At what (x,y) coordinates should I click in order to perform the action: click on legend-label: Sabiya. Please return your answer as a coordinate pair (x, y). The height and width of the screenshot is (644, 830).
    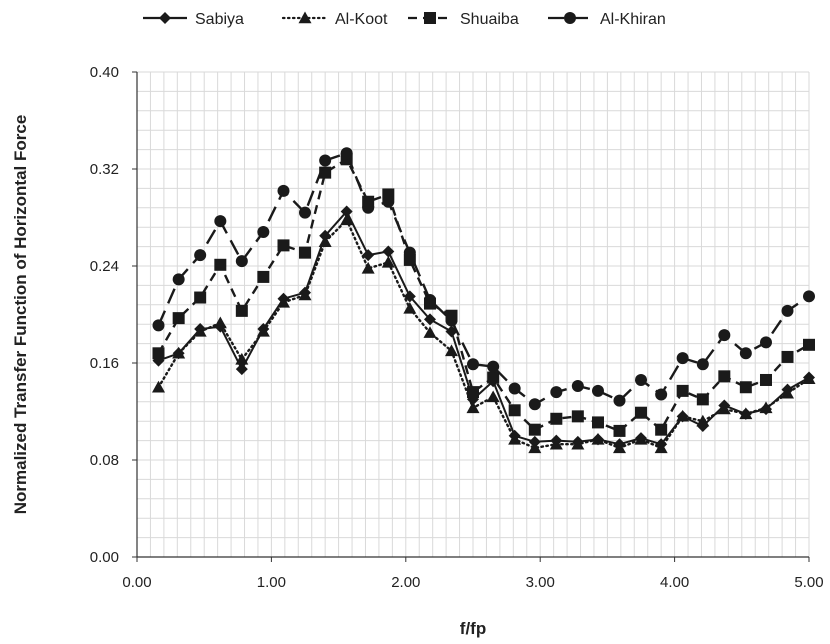
    Looking at the image, I should click on (219, 19).